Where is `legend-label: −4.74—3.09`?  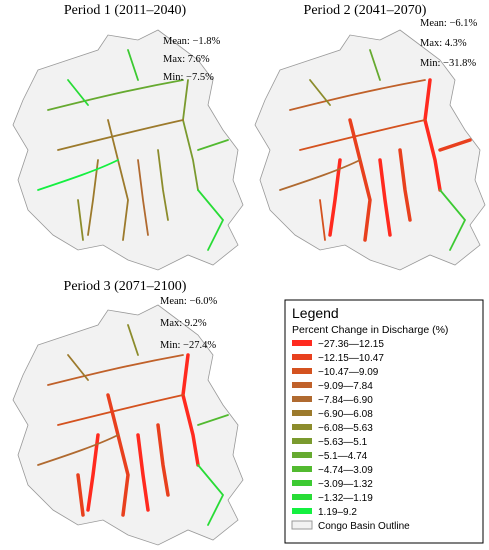 legend-label: −4.74—3.09 is located at coordinates (345, 470).